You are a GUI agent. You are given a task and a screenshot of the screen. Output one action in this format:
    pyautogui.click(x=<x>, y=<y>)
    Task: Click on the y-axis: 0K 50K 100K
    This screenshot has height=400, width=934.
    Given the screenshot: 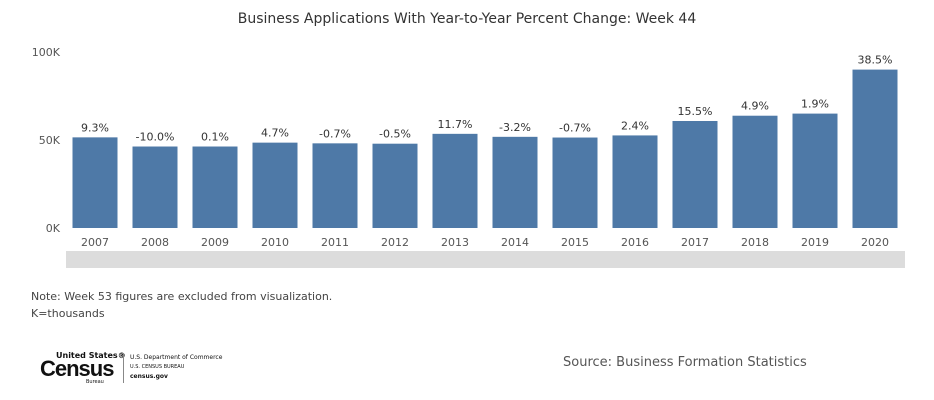 What is the action you would take?
    pyautogui.click(x=46, y=140)
    